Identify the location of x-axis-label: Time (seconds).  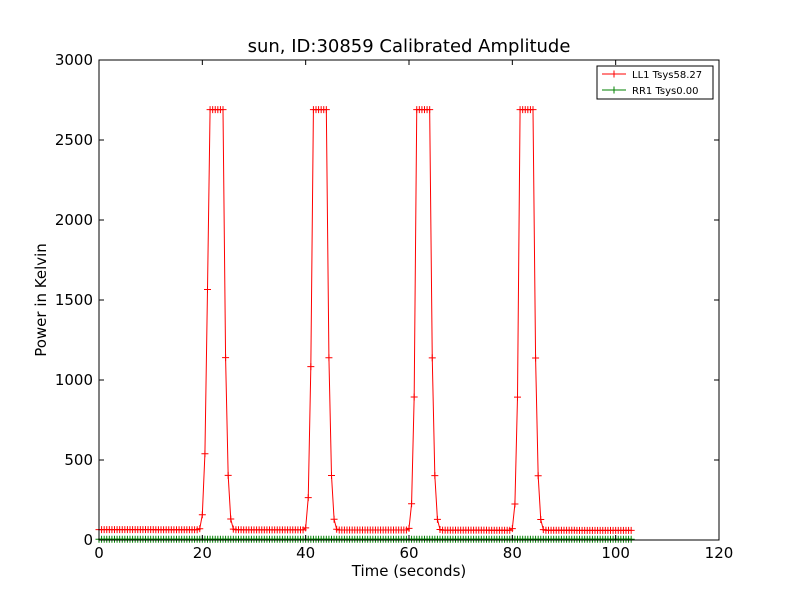
(409, 571).